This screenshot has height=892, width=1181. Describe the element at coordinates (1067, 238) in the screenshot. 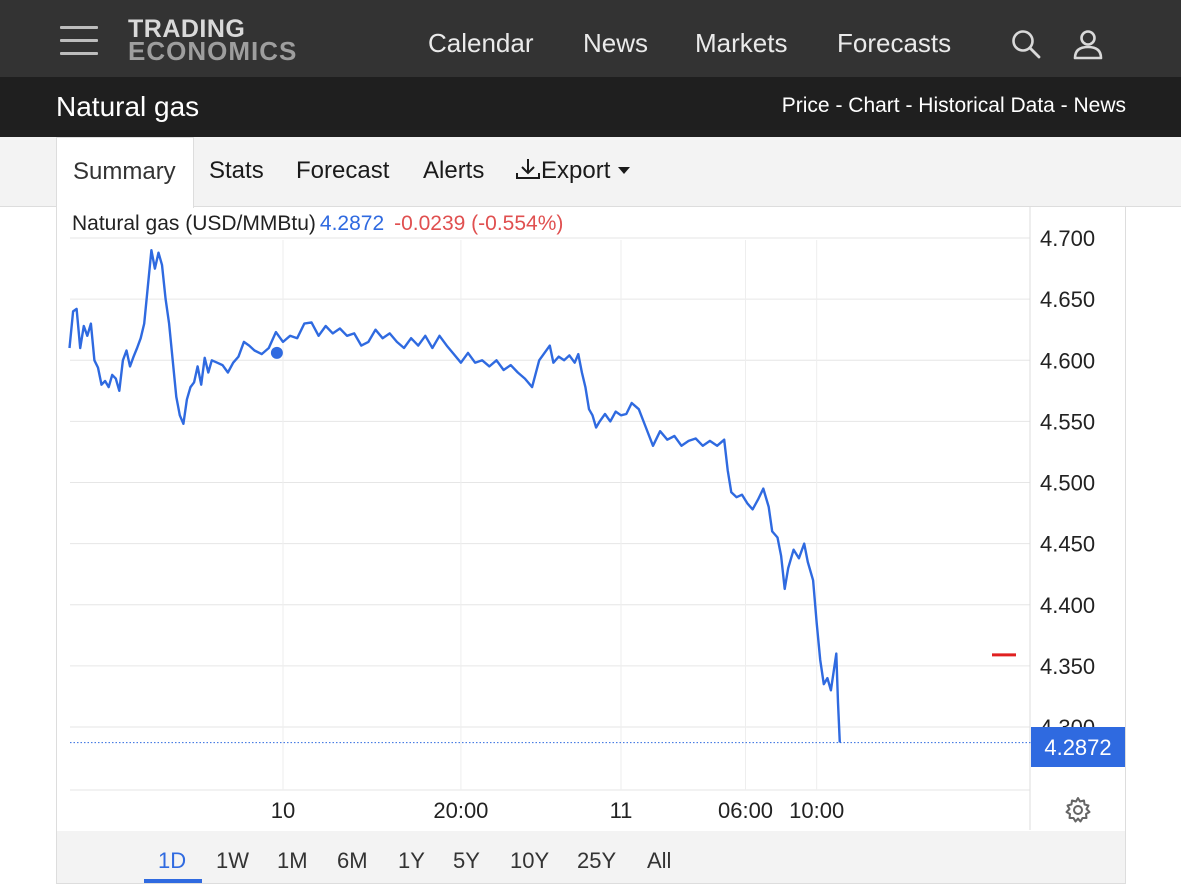

I see `y-tick-label: 4.700` at that location.